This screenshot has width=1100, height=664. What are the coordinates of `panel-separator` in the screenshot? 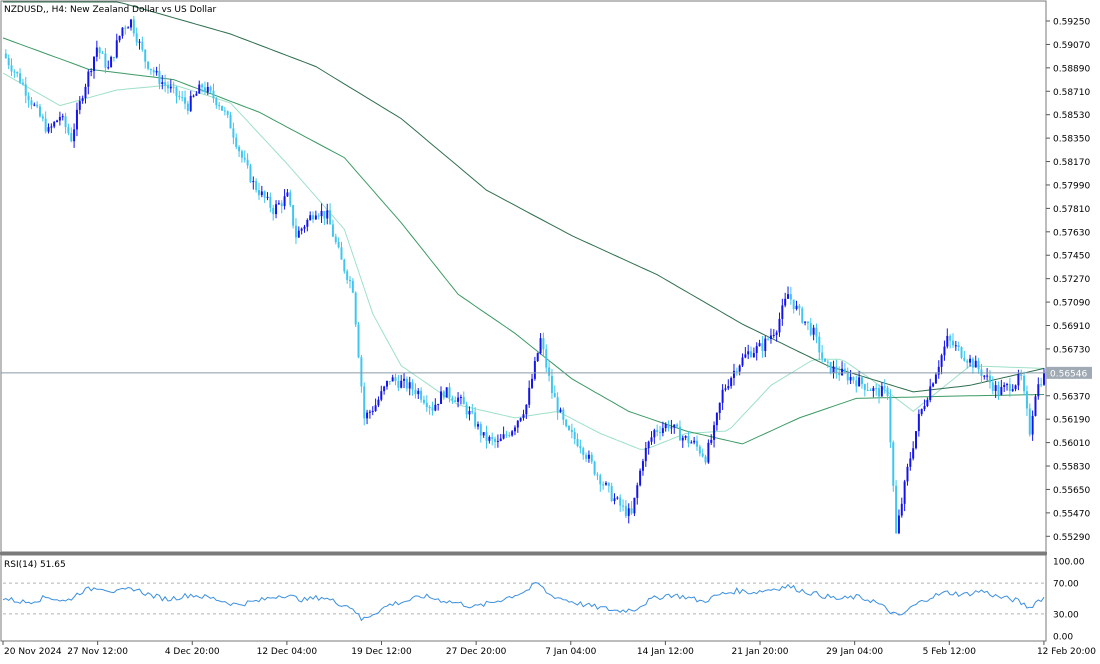 It's located at (523, 553).